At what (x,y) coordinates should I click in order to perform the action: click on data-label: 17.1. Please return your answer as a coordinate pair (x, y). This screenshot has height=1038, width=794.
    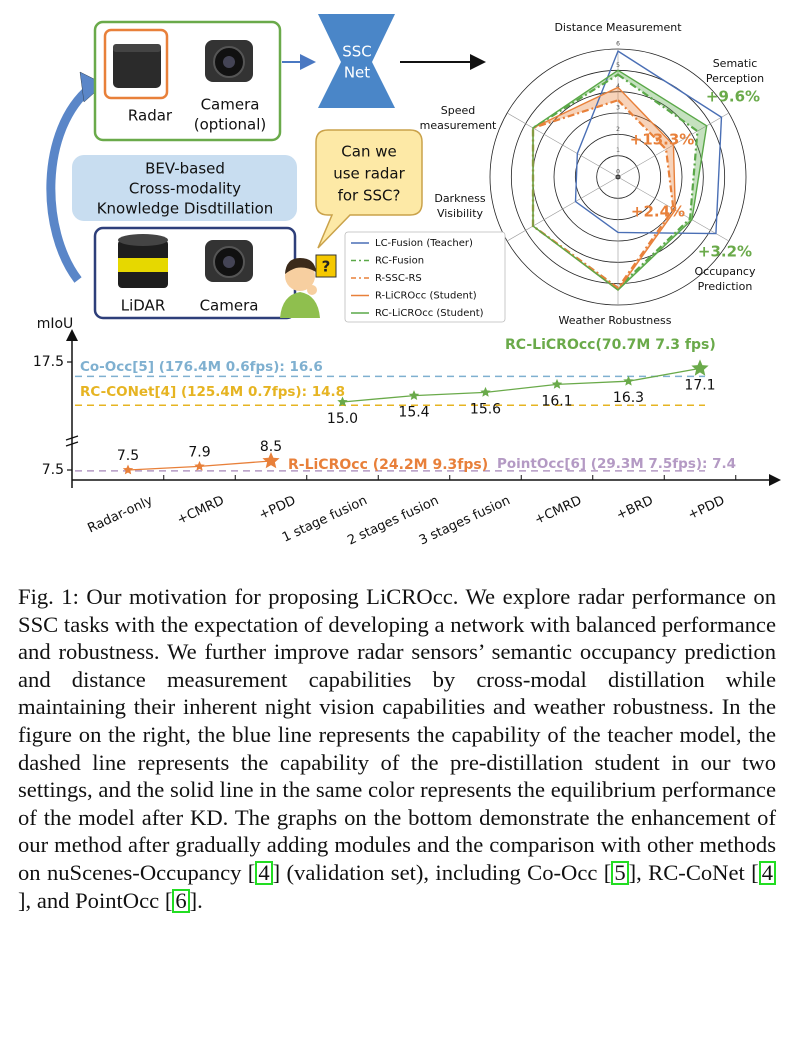
    Looking at the image, I should click on (699, 385).